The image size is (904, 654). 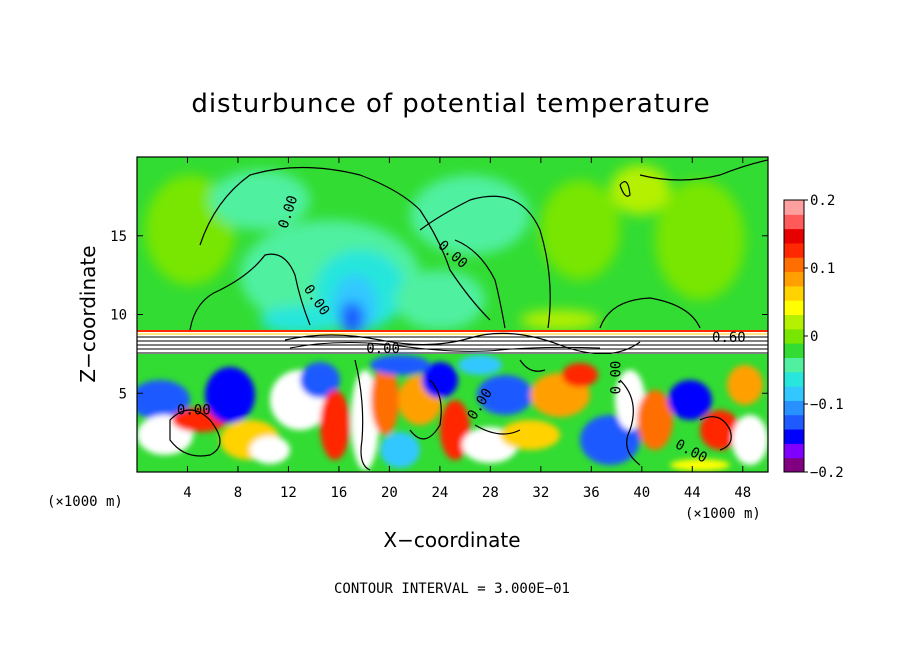 I want to click on x-unit-right: (×1000 m), so click(x=723, y=514).